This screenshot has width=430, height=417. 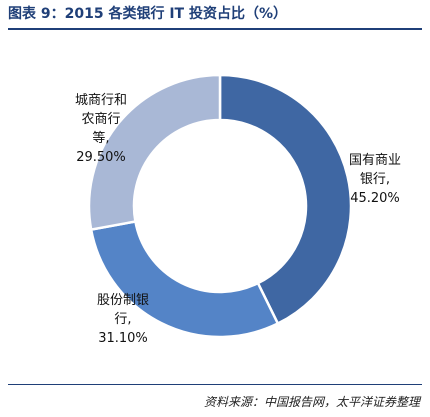 I want to click on slice-label-state-owned-line2: 银行,, so click(x=375, y=179).